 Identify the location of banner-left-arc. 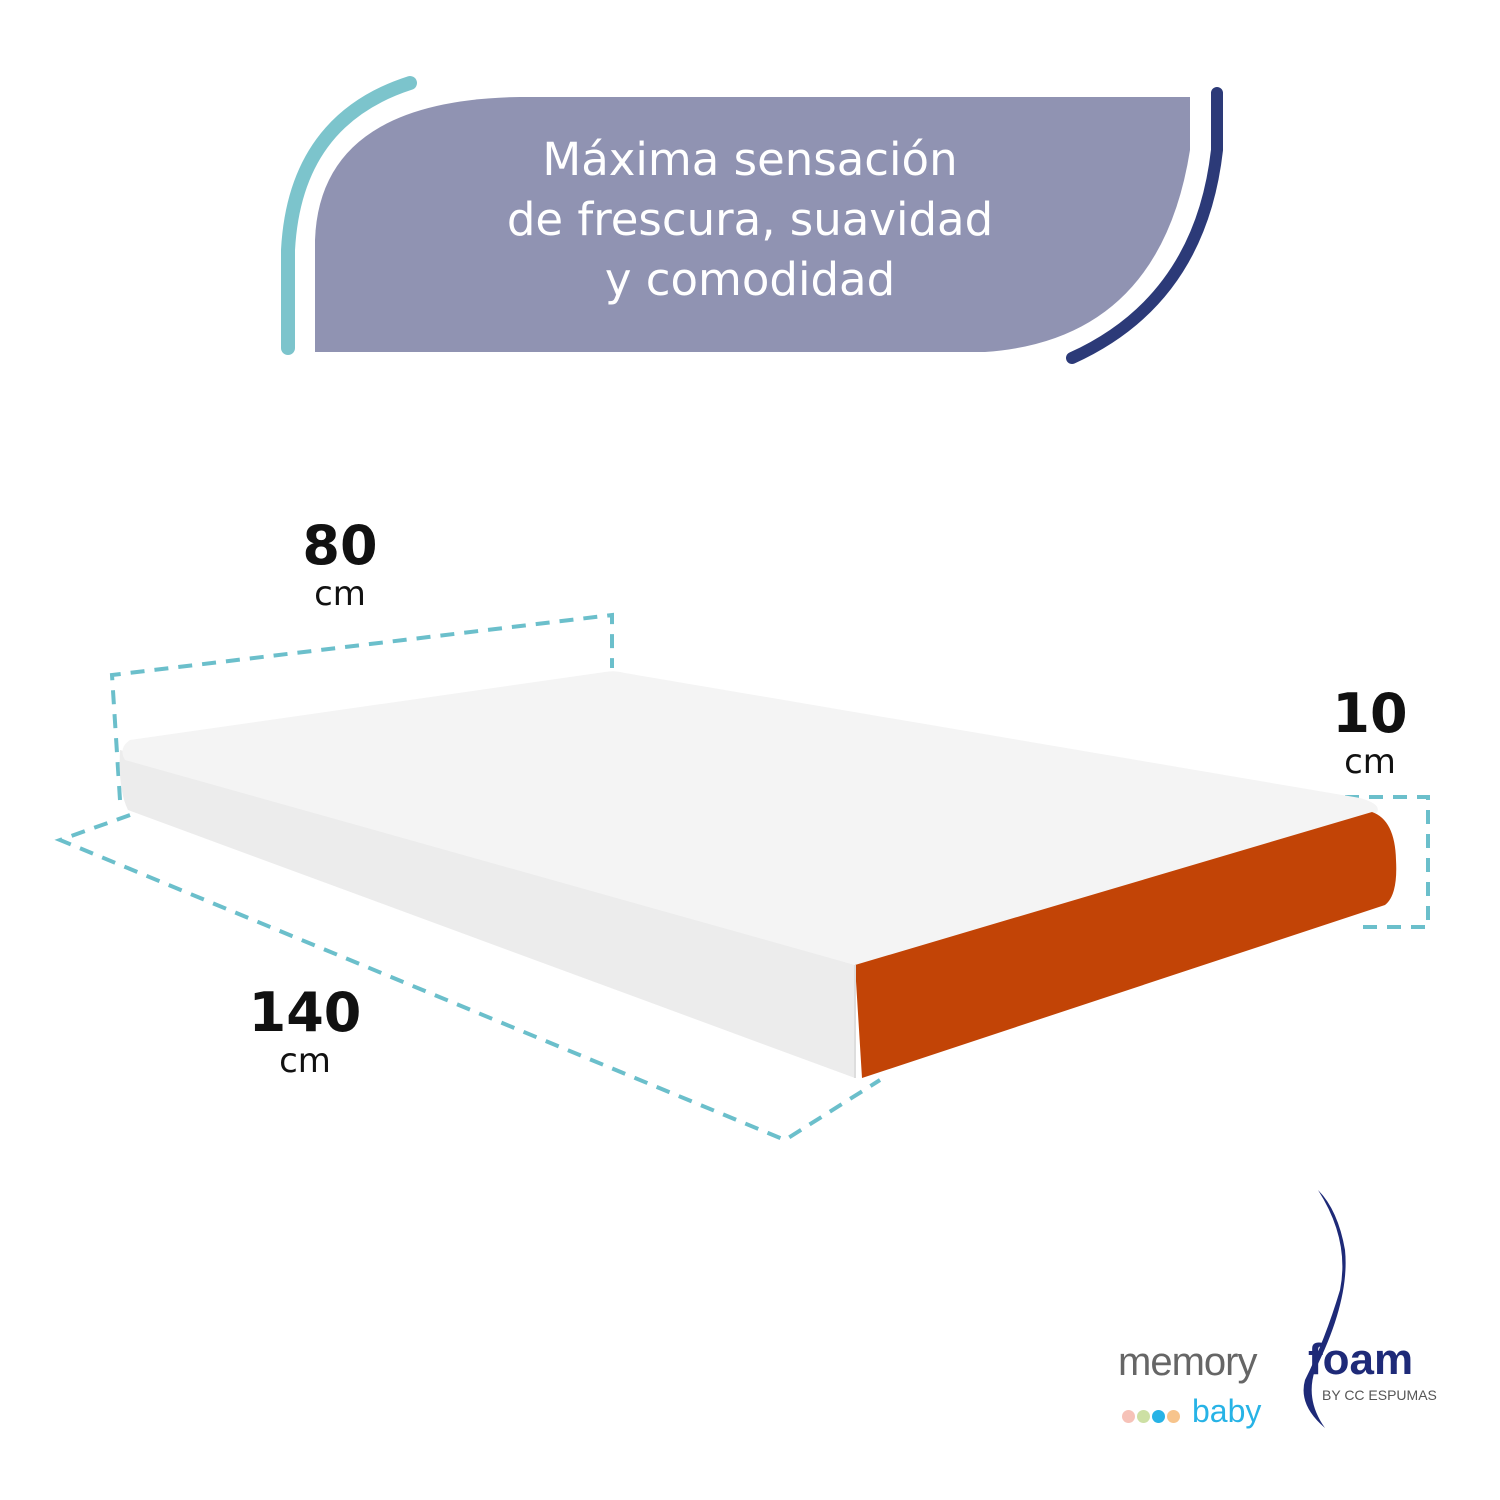
(349, 215).